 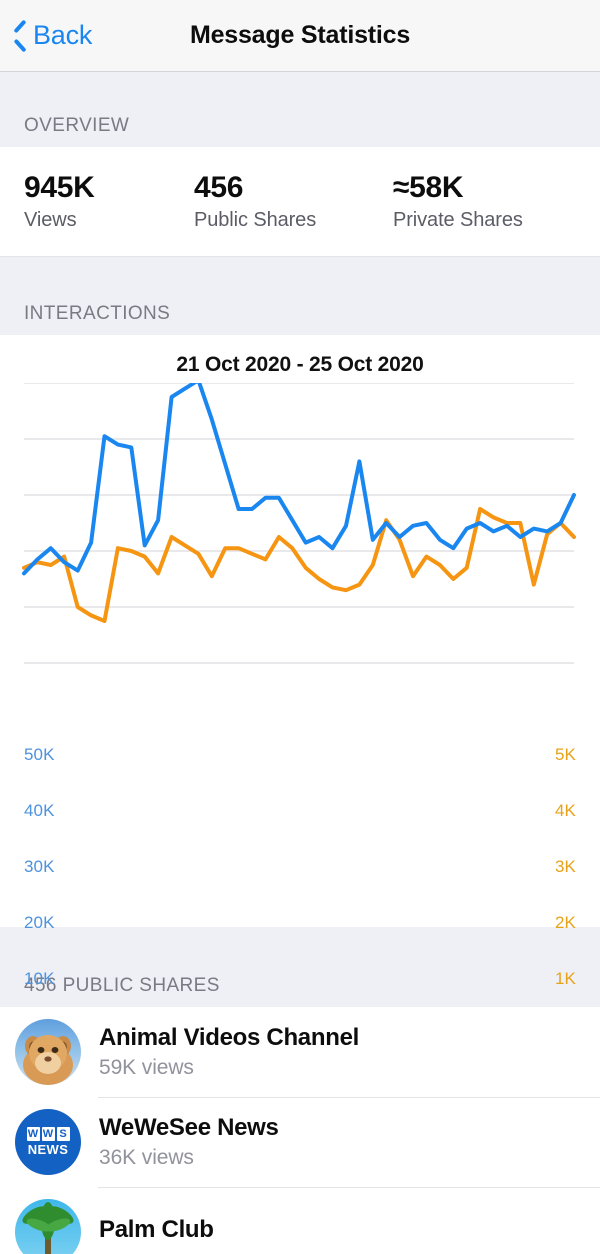 What do you see at coordinates (565, 810) in the screenshot?
I see `chart-right-tick: 4K` at bounding box center [565, 810].